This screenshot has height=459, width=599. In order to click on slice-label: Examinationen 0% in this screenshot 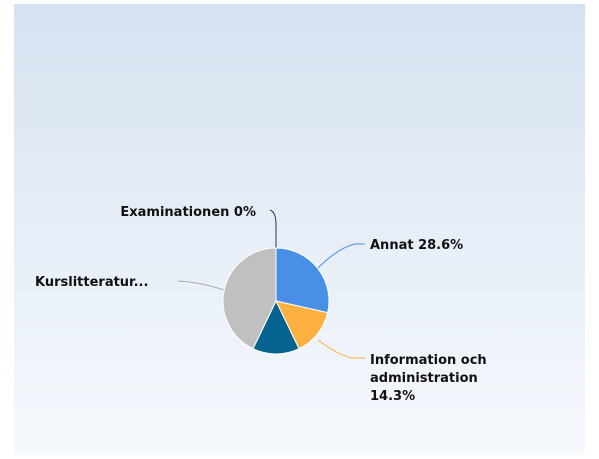, I will do `click(188, 212)`.